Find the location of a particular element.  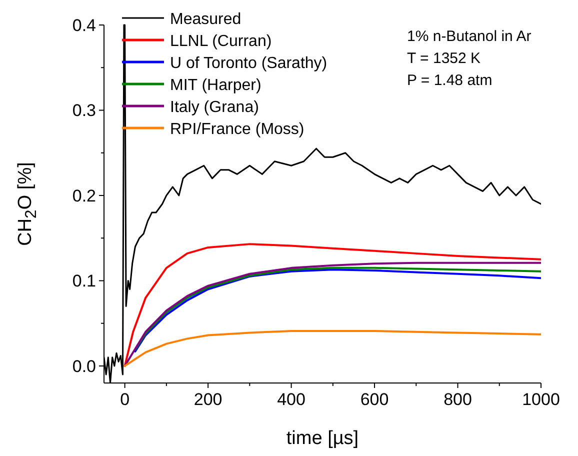

annotation: 1% n-Butanol in Ar is located at coordinates (469, 36).